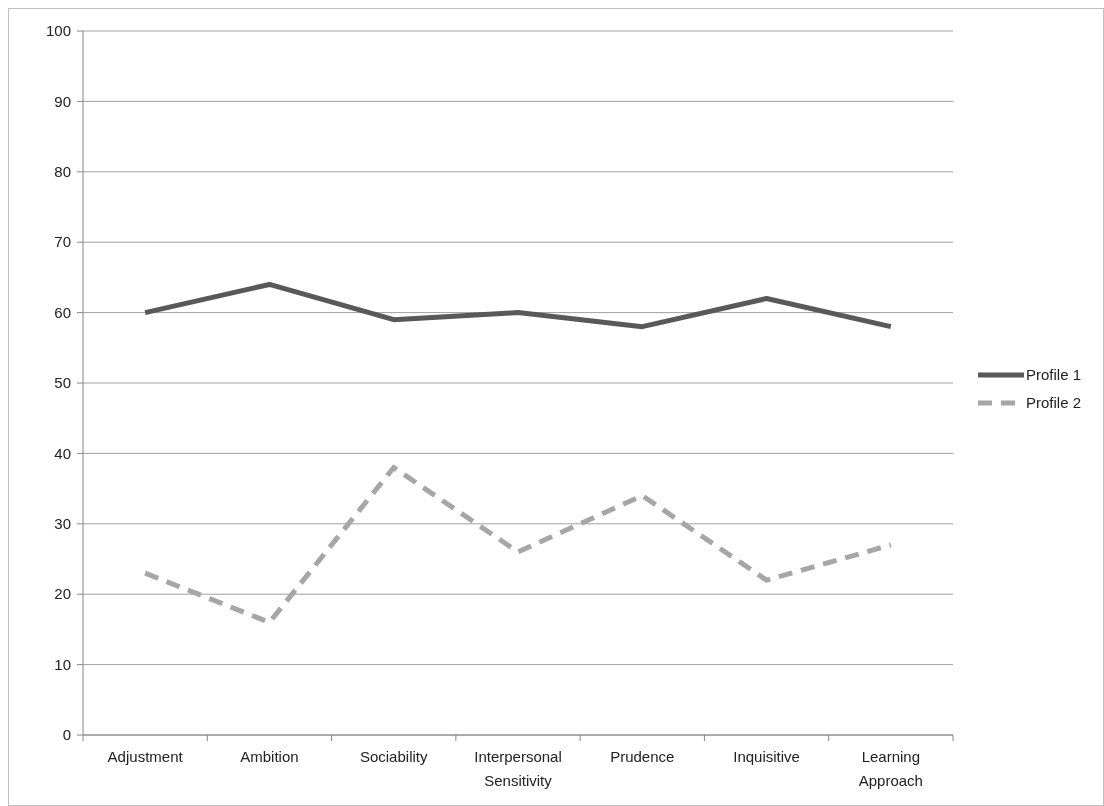 Image resolution: width=1104 pixels, height=806 pixels. Describe the element at coordinates (890, 768) in the screenshot. I see `x-tick-label: Learning Approach` at that location.